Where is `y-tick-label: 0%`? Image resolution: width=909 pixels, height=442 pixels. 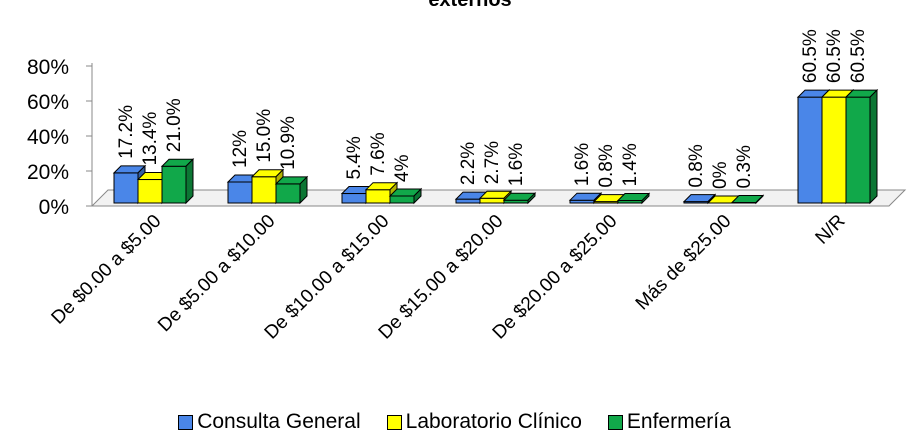 y-tick-label: 0% is located at coordinates (54, 207).